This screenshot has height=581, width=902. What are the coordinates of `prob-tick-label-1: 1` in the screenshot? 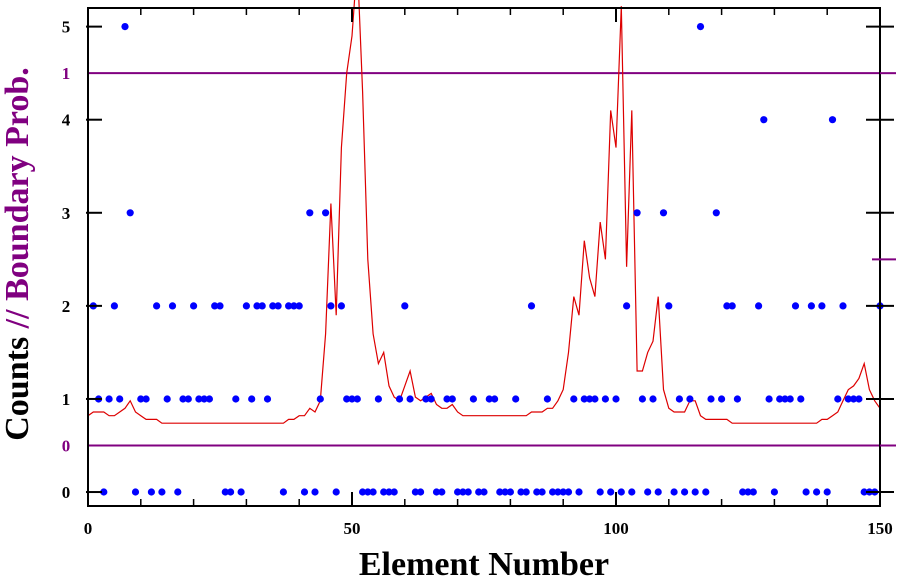 It's located at (66, 73).